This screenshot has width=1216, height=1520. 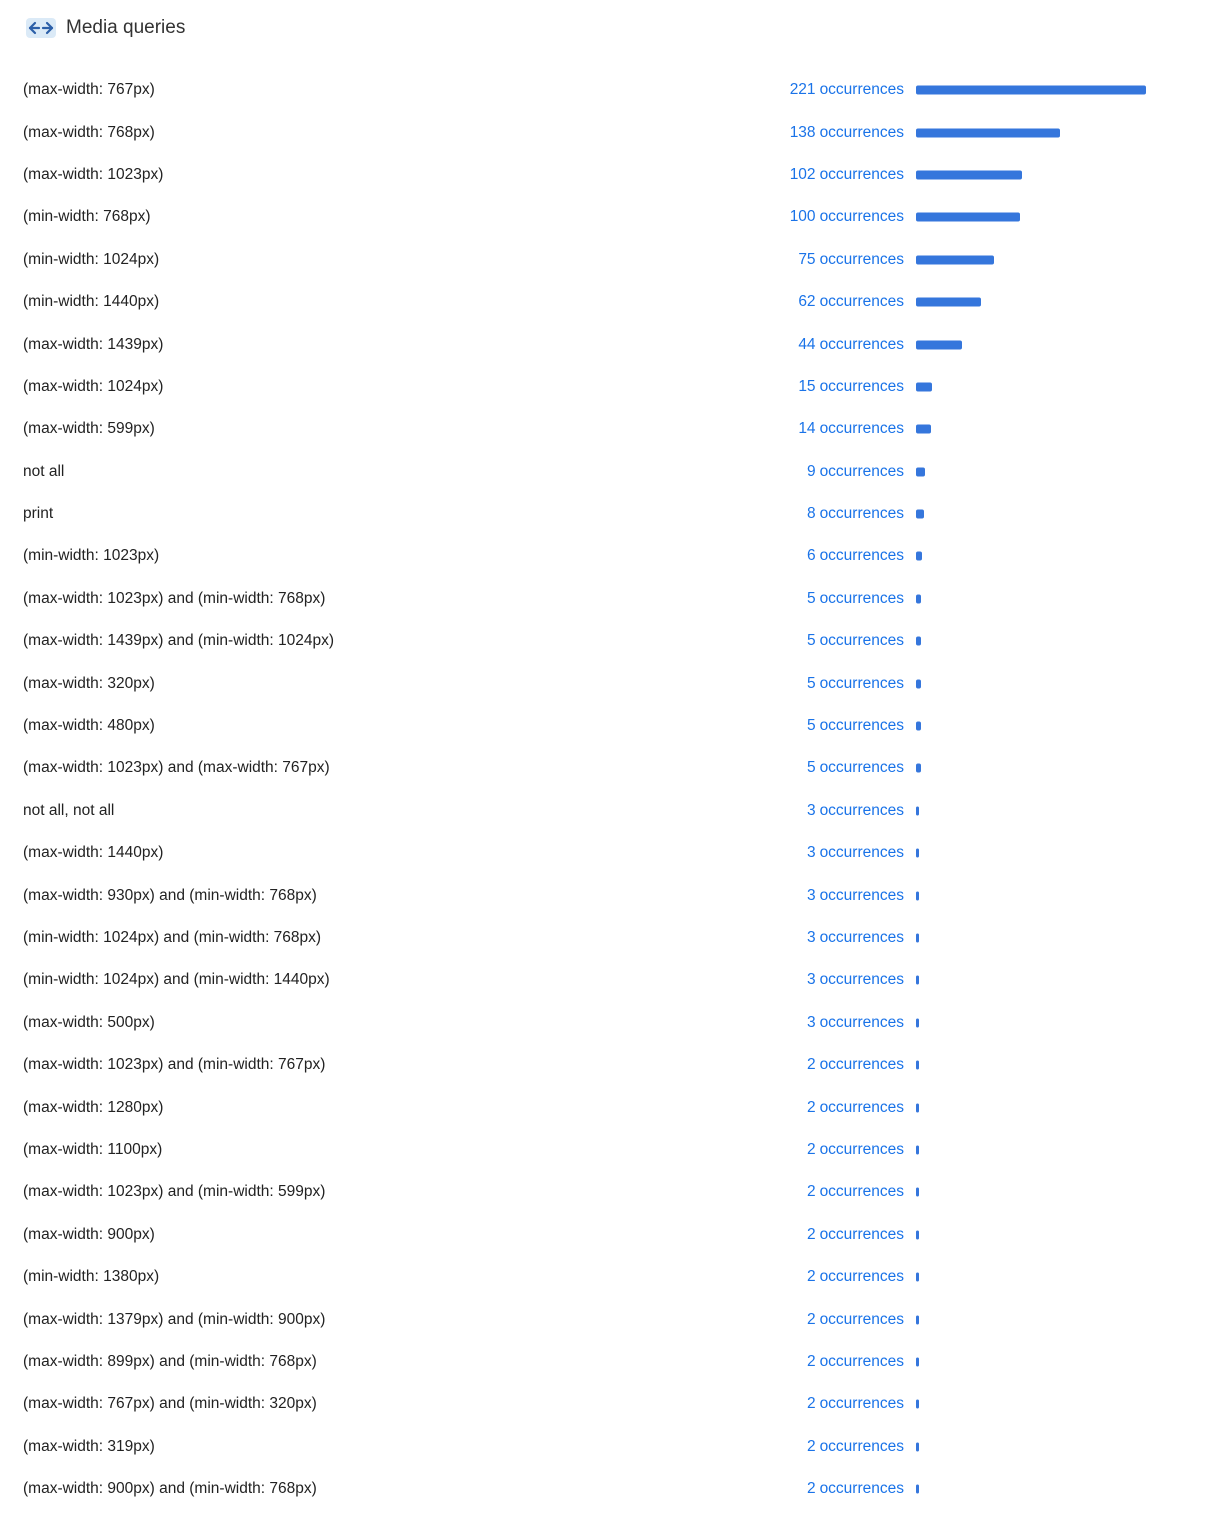 What do you see at coordinates (855, 514) in the screenshot?
I see `occurrences-link: 8 occurrences` at bounding box center [855, 514].